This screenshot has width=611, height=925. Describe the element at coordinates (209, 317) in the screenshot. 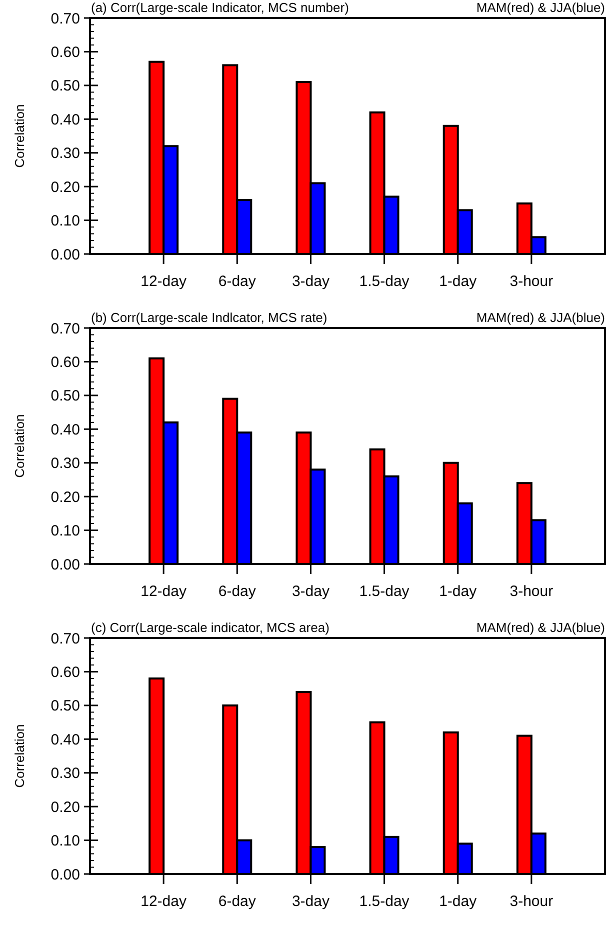

I see `chart-title: (b) Corr(Large-scale Indlcator, MCS rate)` at that location.